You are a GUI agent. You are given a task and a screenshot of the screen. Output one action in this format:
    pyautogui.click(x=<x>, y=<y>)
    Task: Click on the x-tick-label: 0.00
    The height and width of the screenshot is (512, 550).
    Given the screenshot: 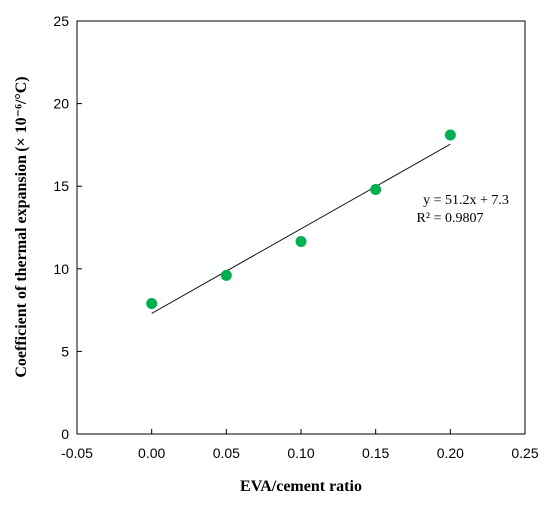 What is the action you would take?
    pyautogui.click(x=151, y=453)
    